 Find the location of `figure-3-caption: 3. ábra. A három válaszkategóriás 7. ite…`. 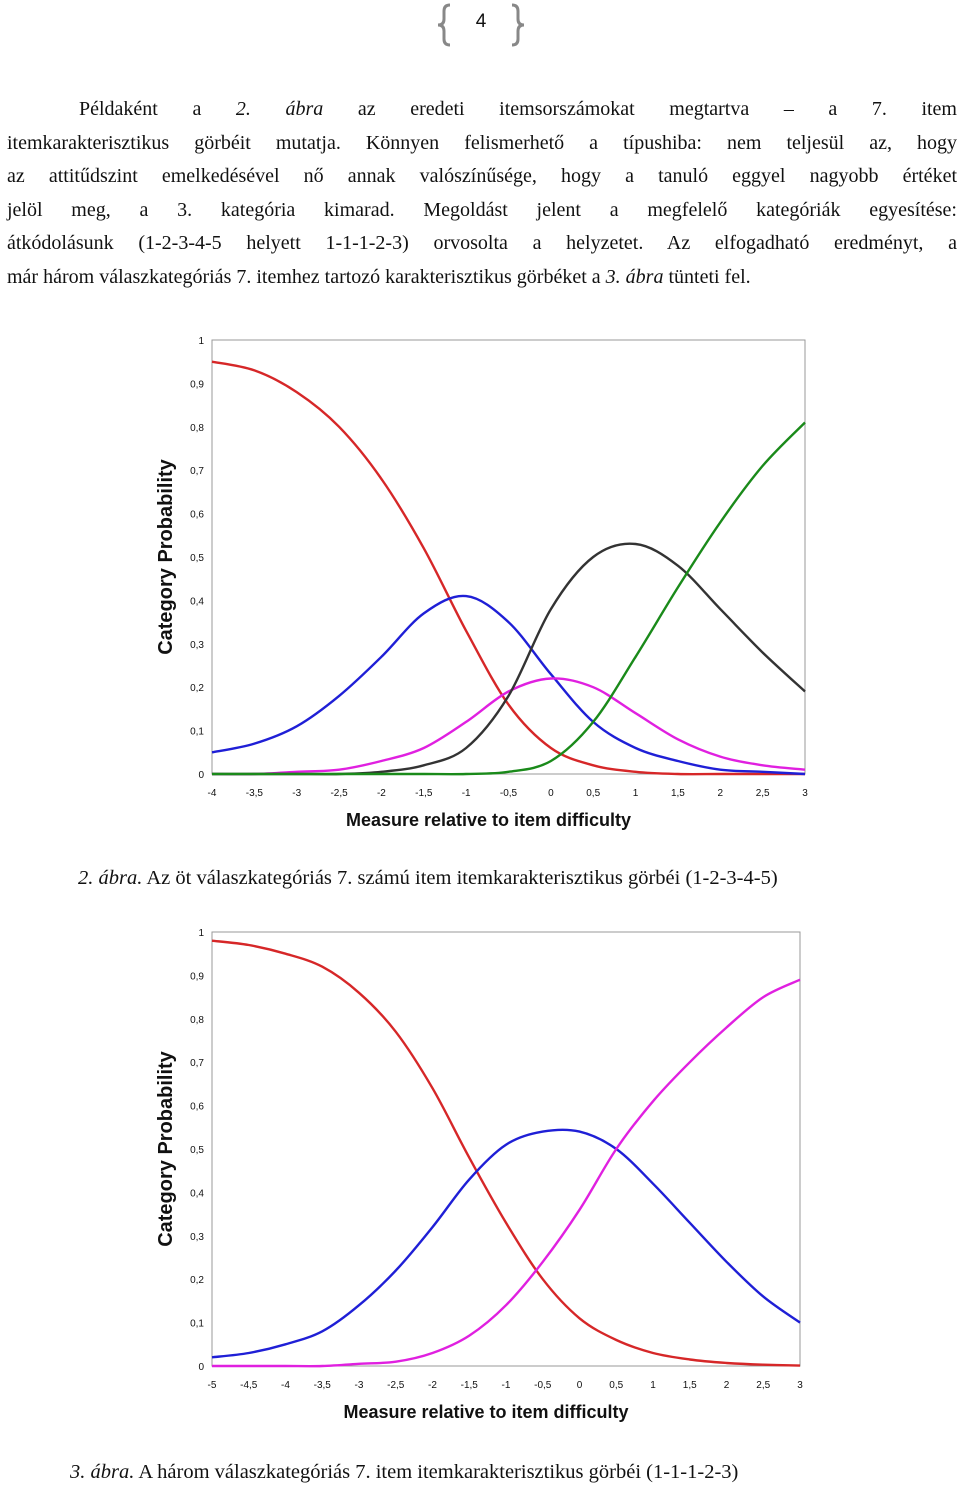

figure-3-caption: 3. ábra. A három válaszkategóriás 7. ite… is located at coordinates (404, 1472).